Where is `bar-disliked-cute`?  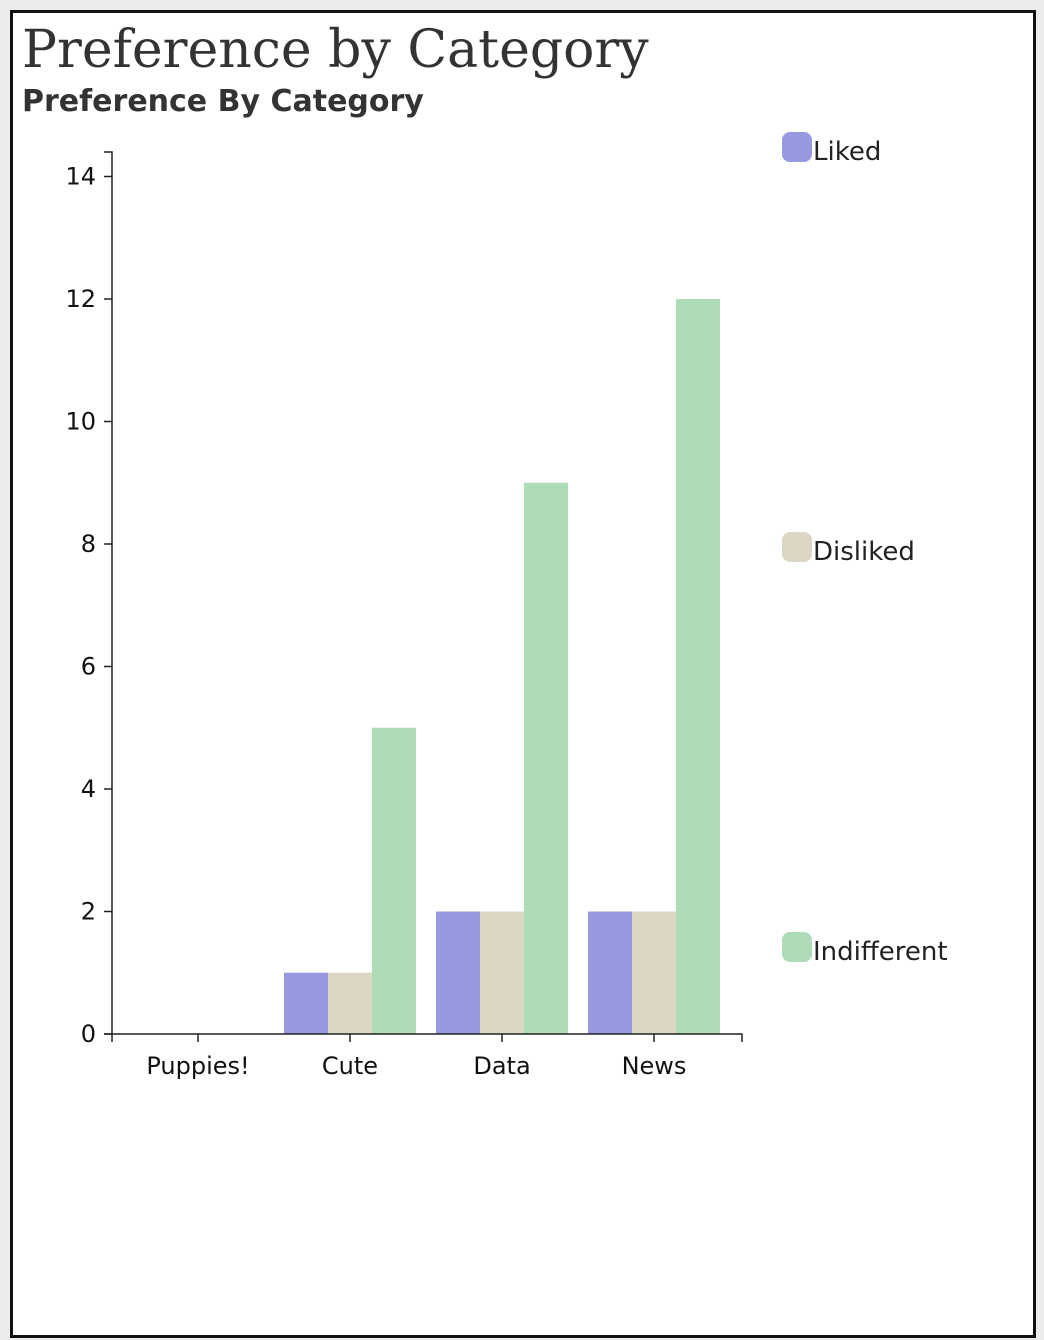
bar-disliked-cute is located at coordinates (350, 1003).